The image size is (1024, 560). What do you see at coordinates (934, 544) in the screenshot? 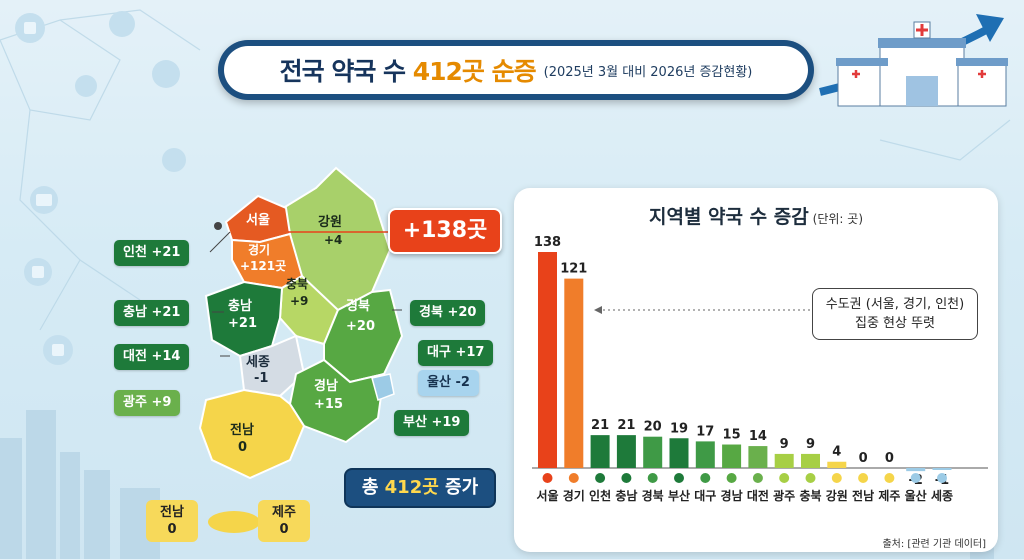
I see `source-note: 출처: [관련 기관 데이터]` at bounding box center [934, 544].